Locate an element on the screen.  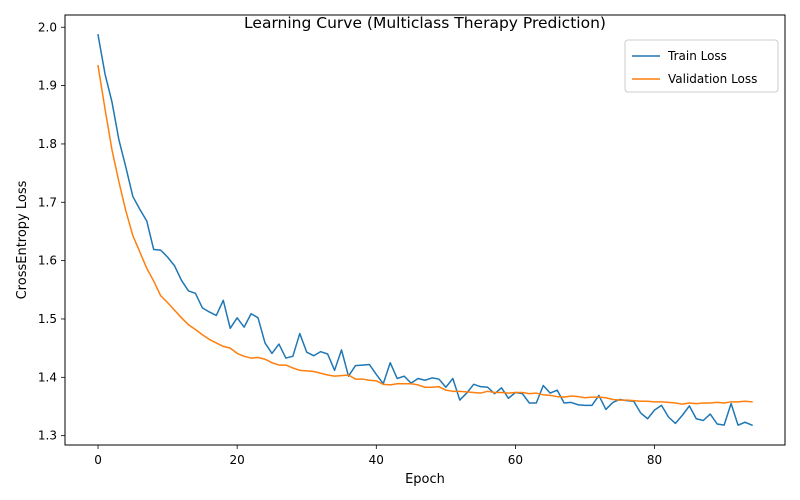
x-tick-label: 60 is located at coordinates (515, 460).